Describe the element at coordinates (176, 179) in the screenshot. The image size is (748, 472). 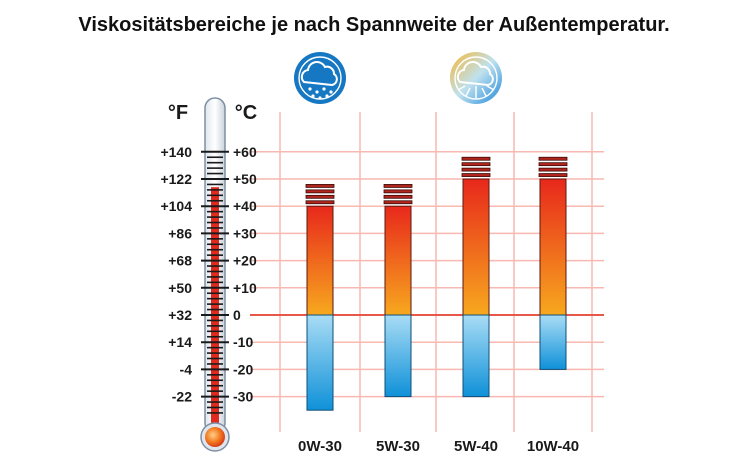
I see `tick-label-fahrenheit: +122` at that location.